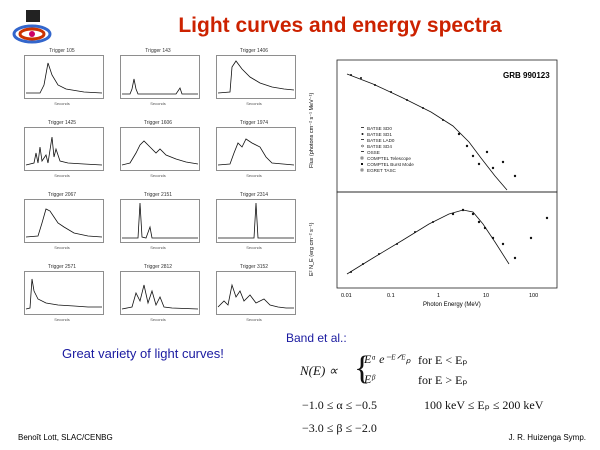 This screenshot has height=450, width=600. What do you see at coordinates (62, 267) in the screenshot?
I see `trigger-label: Trigger 2571` at bounding box center [62, 267].